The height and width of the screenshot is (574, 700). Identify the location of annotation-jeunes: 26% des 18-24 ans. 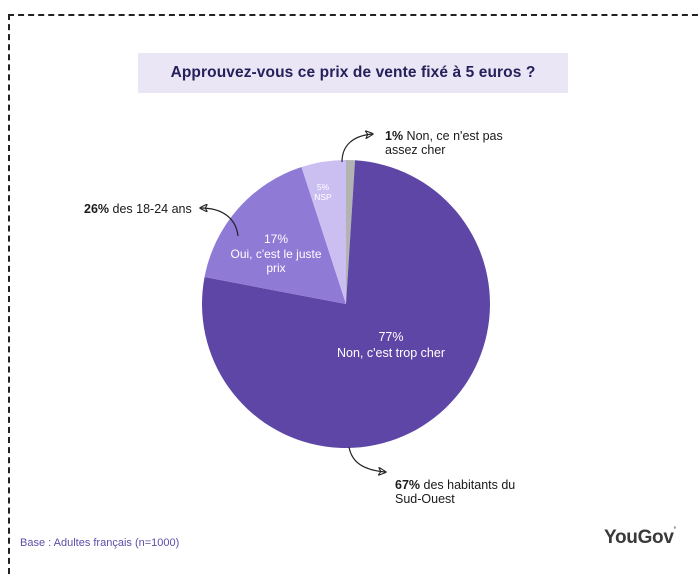
(138, 209).